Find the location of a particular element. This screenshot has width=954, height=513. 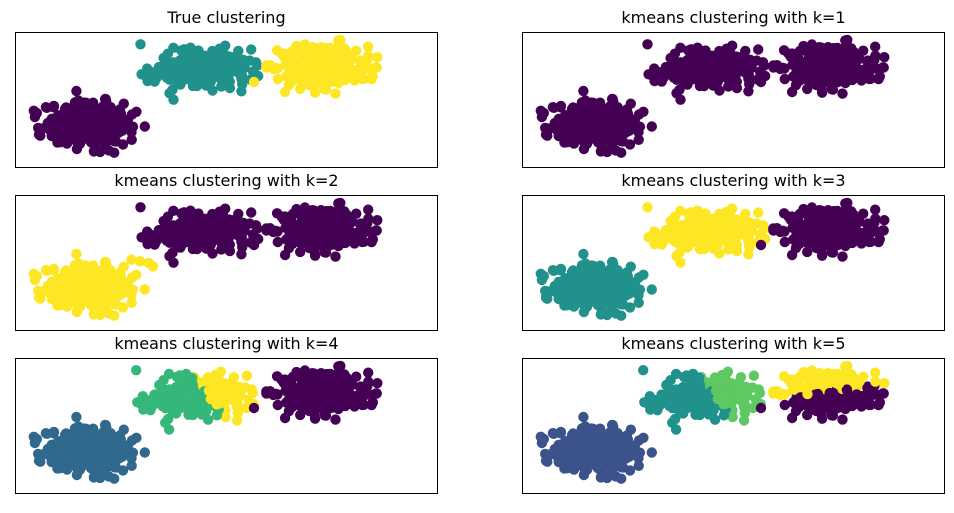

panel-frame is located at coordinates (226, 263).